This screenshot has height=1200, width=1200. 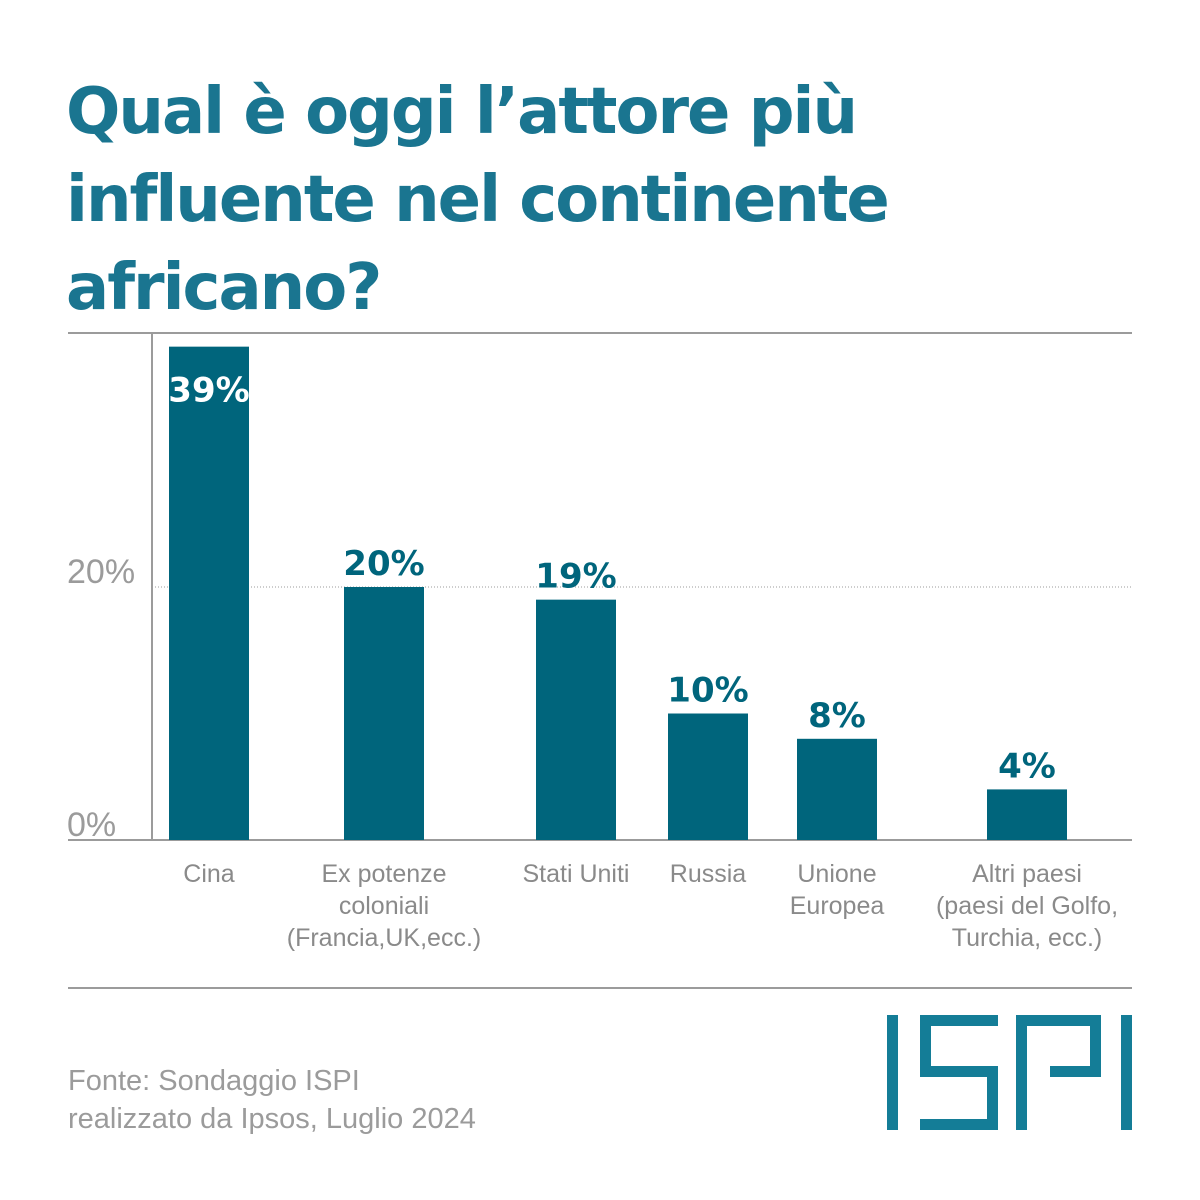 I want to click on title-line: Qual è oggi l’attore più, so click(x=462, y=112).